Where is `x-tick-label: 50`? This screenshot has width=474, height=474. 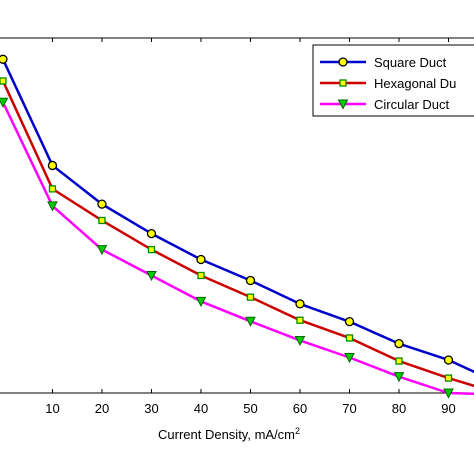 x-tick-label: 50 is located at coordinates (250, 408).